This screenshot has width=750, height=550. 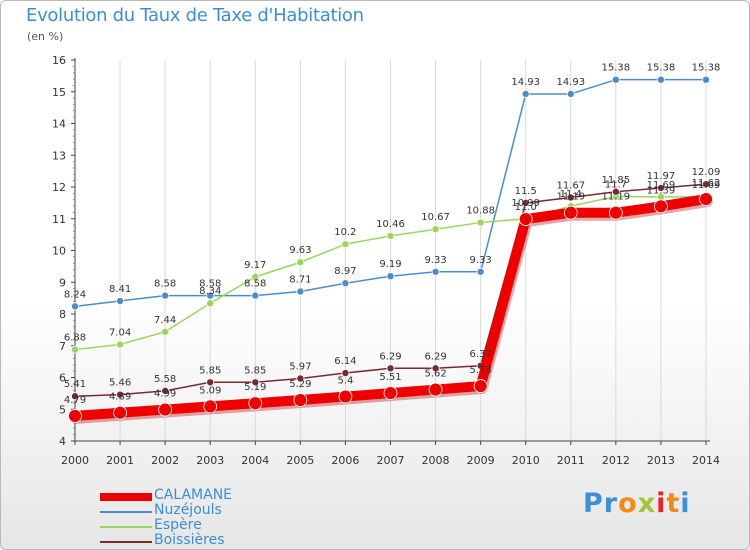 What do you see at coordinates (616, 460) in the screenshot?
I see `x-tick-label: 2012` at bounding box center [616, 460].